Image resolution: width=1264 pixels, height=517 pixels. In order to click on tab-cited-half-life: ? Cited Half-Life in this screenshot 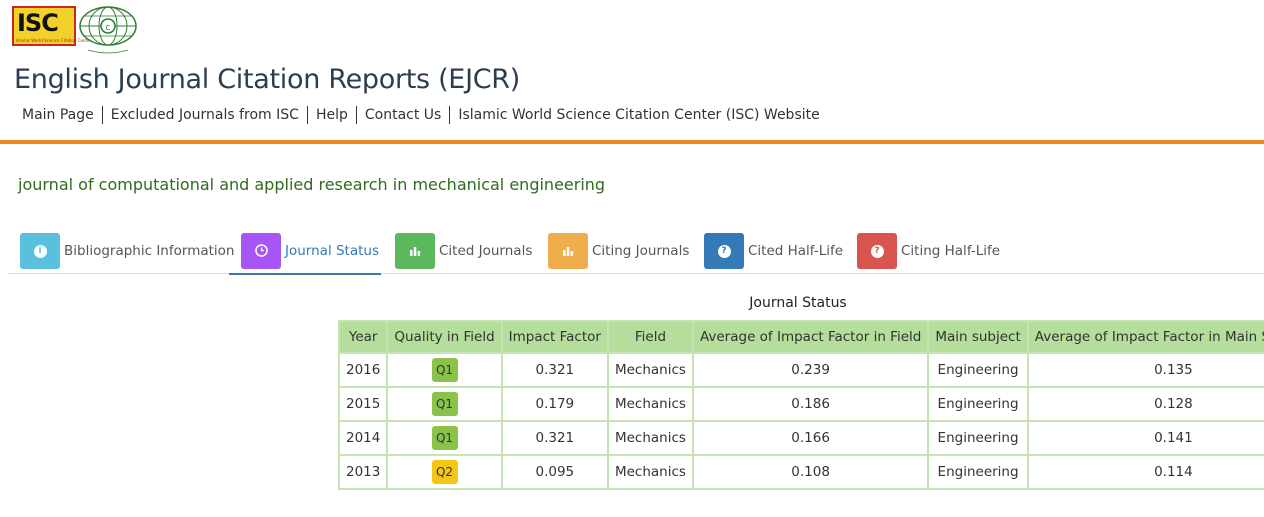, I will do `click(773, 251)`.